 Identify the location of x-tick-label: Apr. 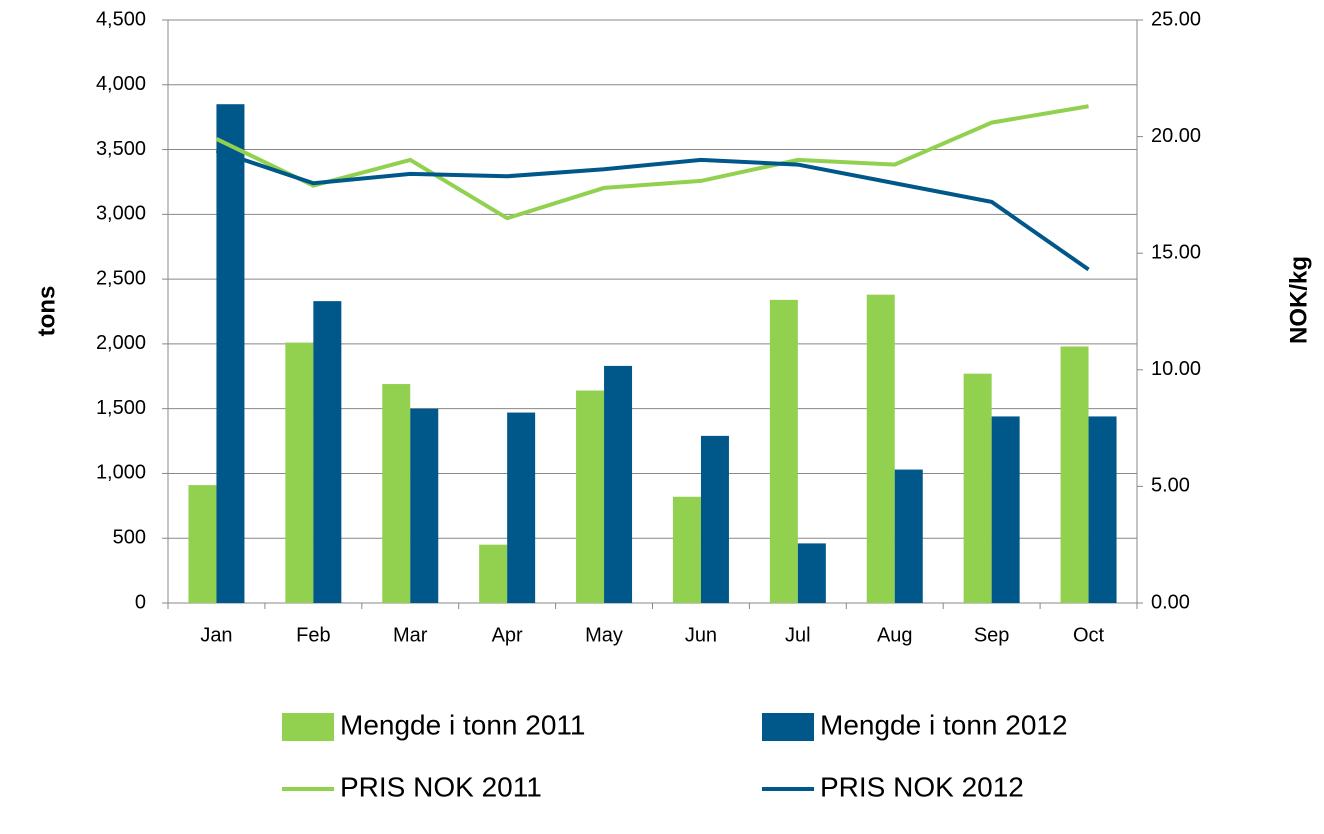
(507, 635).